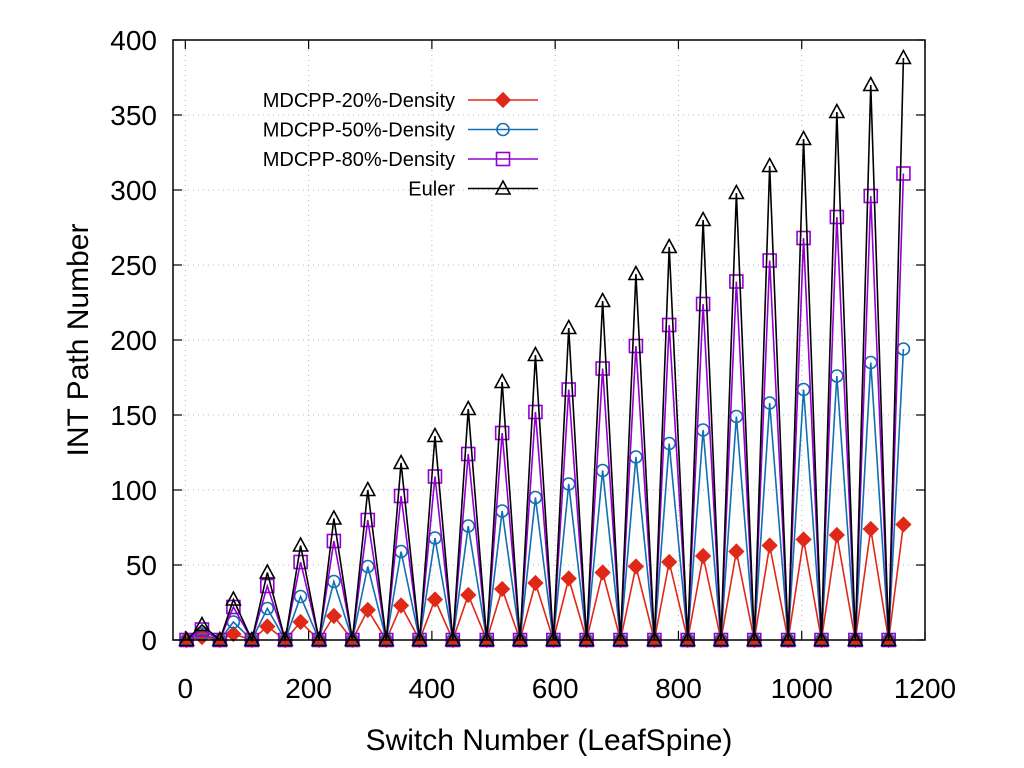 Image resolution: width=1024 pixels, height=768 pixels. I want to click on x-tick-label: 800, so click(678, 688).